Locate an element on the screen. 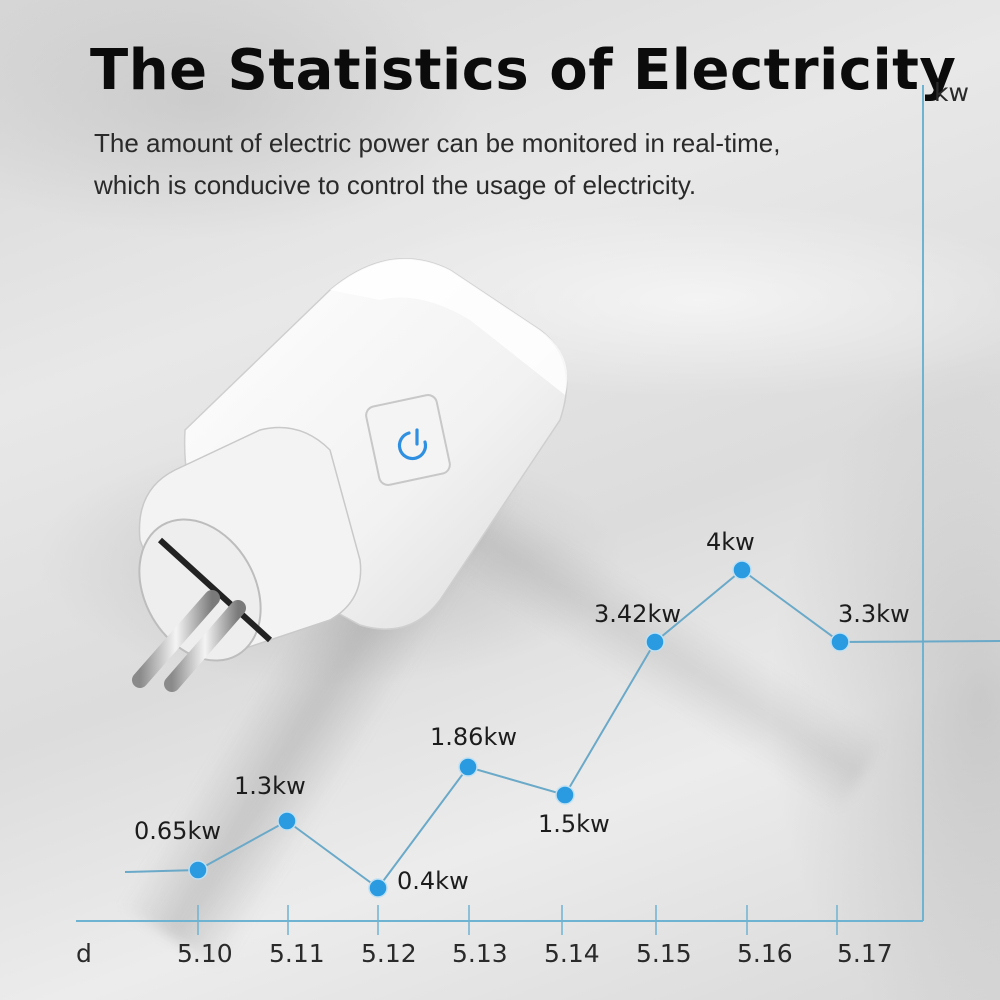 The width and height of the screenshot is (1000, 1000). earth-clip is located at coordinates (215, 590).